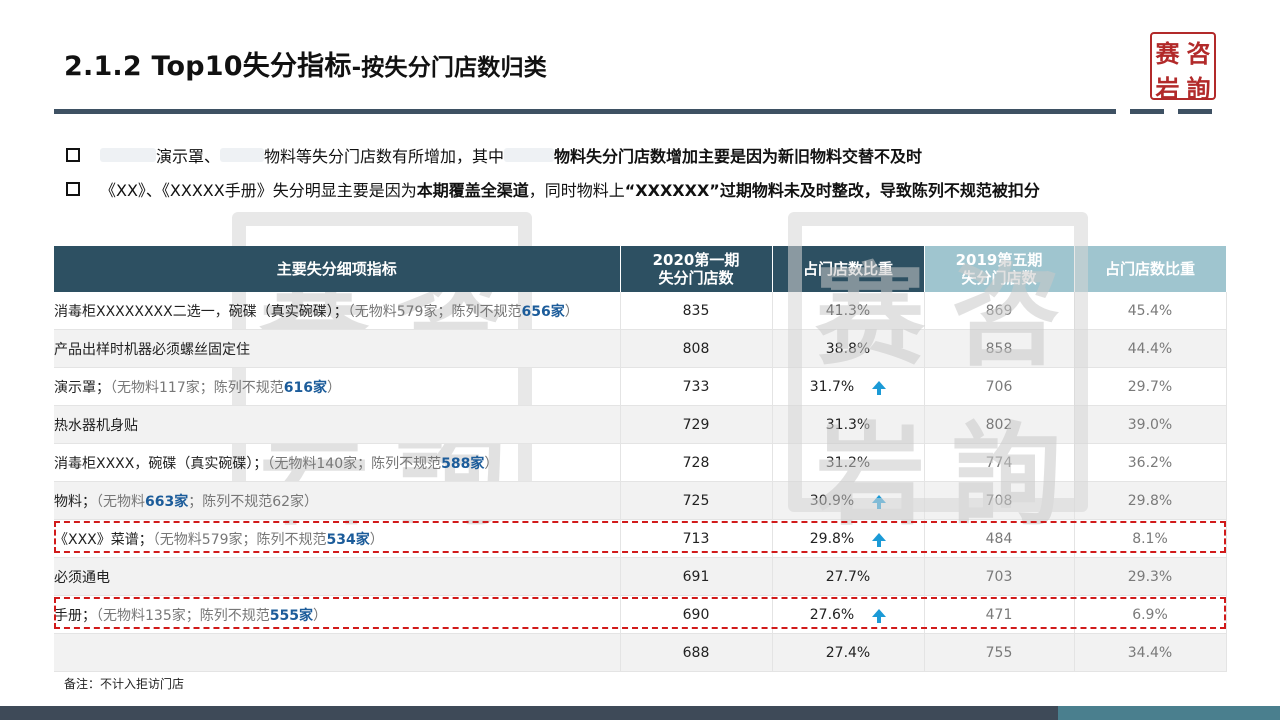 This screenshot has width=1280, height=720. Describe the element at coordinates (1150, 538) in the screenshot. I see `previous-share-cell: 8.1%` at that location.